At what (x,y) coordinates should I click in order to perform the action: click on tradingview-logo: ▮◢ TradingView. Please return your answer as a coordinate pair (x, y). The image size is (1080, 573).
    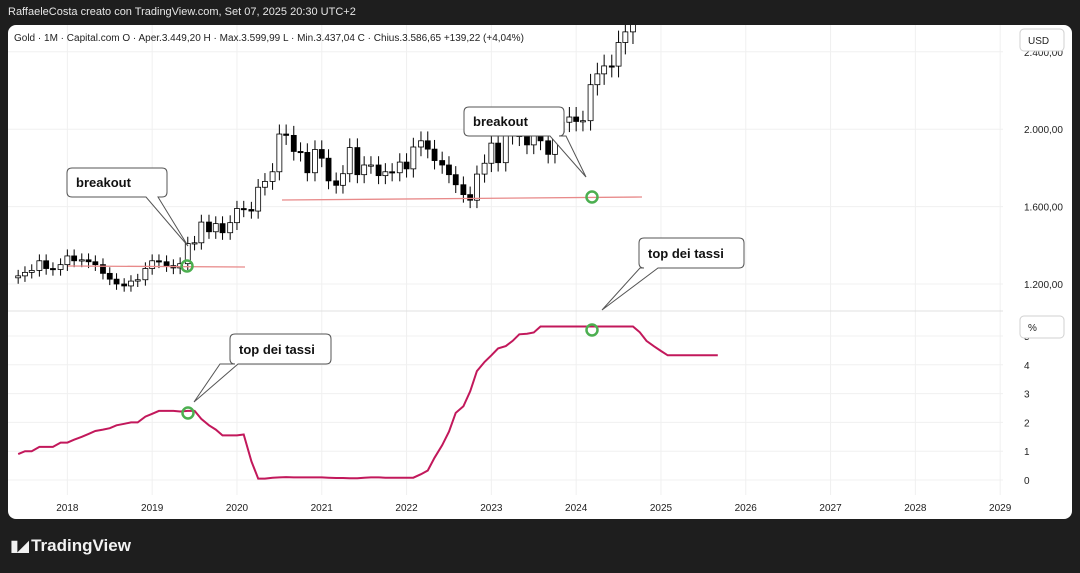
    Looking at the image, I should click on (70, 546).